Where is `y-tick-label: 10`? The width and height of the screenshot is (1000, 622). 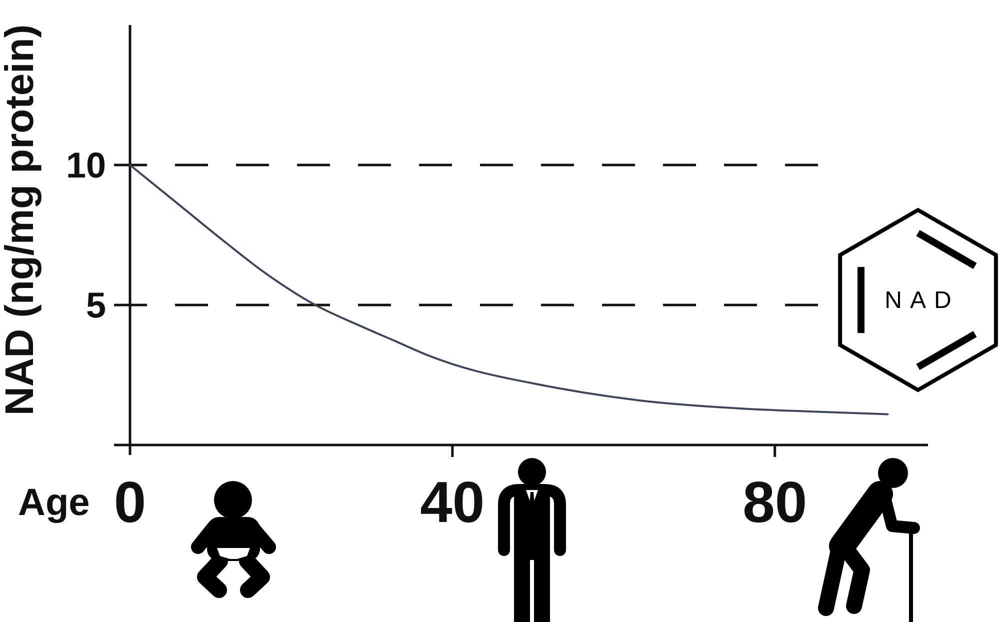 y-tick-label: 10 is located at coordinates (86, 165).